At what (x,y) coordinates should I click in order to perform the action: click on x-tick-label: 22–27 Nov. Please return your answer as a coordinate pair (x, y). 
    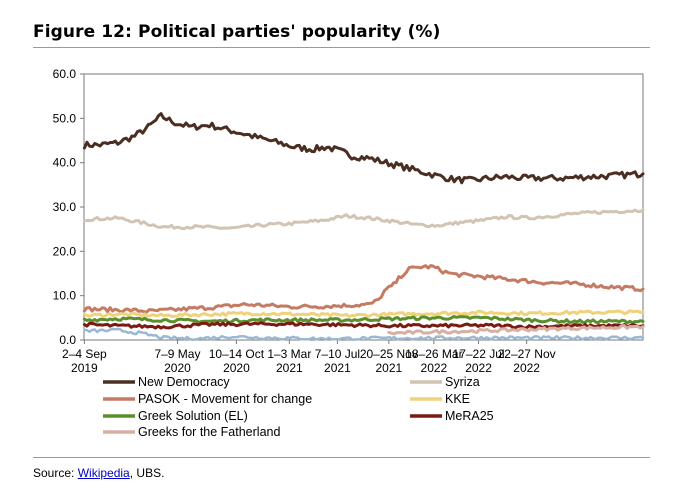
    Looking at the image, I should click on (527, 354).